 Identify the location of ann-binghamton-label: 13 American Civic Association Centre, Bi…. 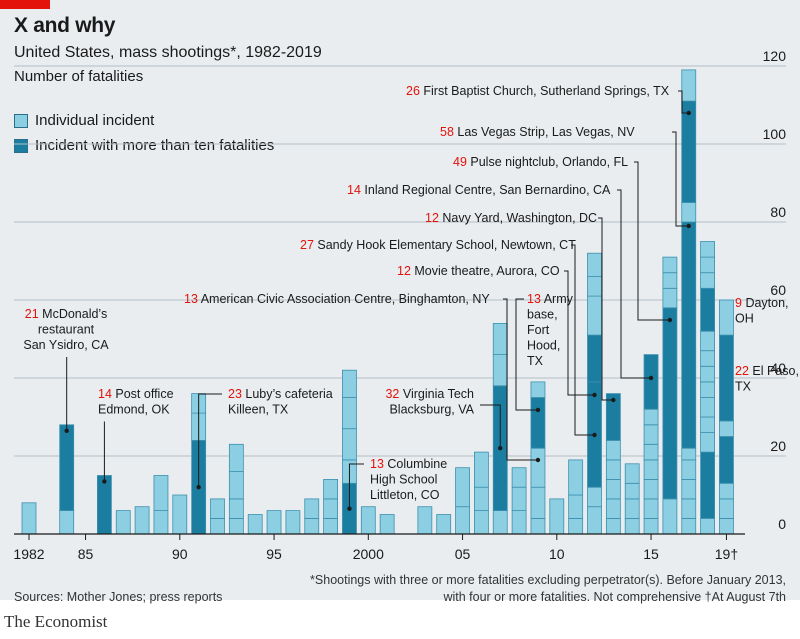
(337, 299).